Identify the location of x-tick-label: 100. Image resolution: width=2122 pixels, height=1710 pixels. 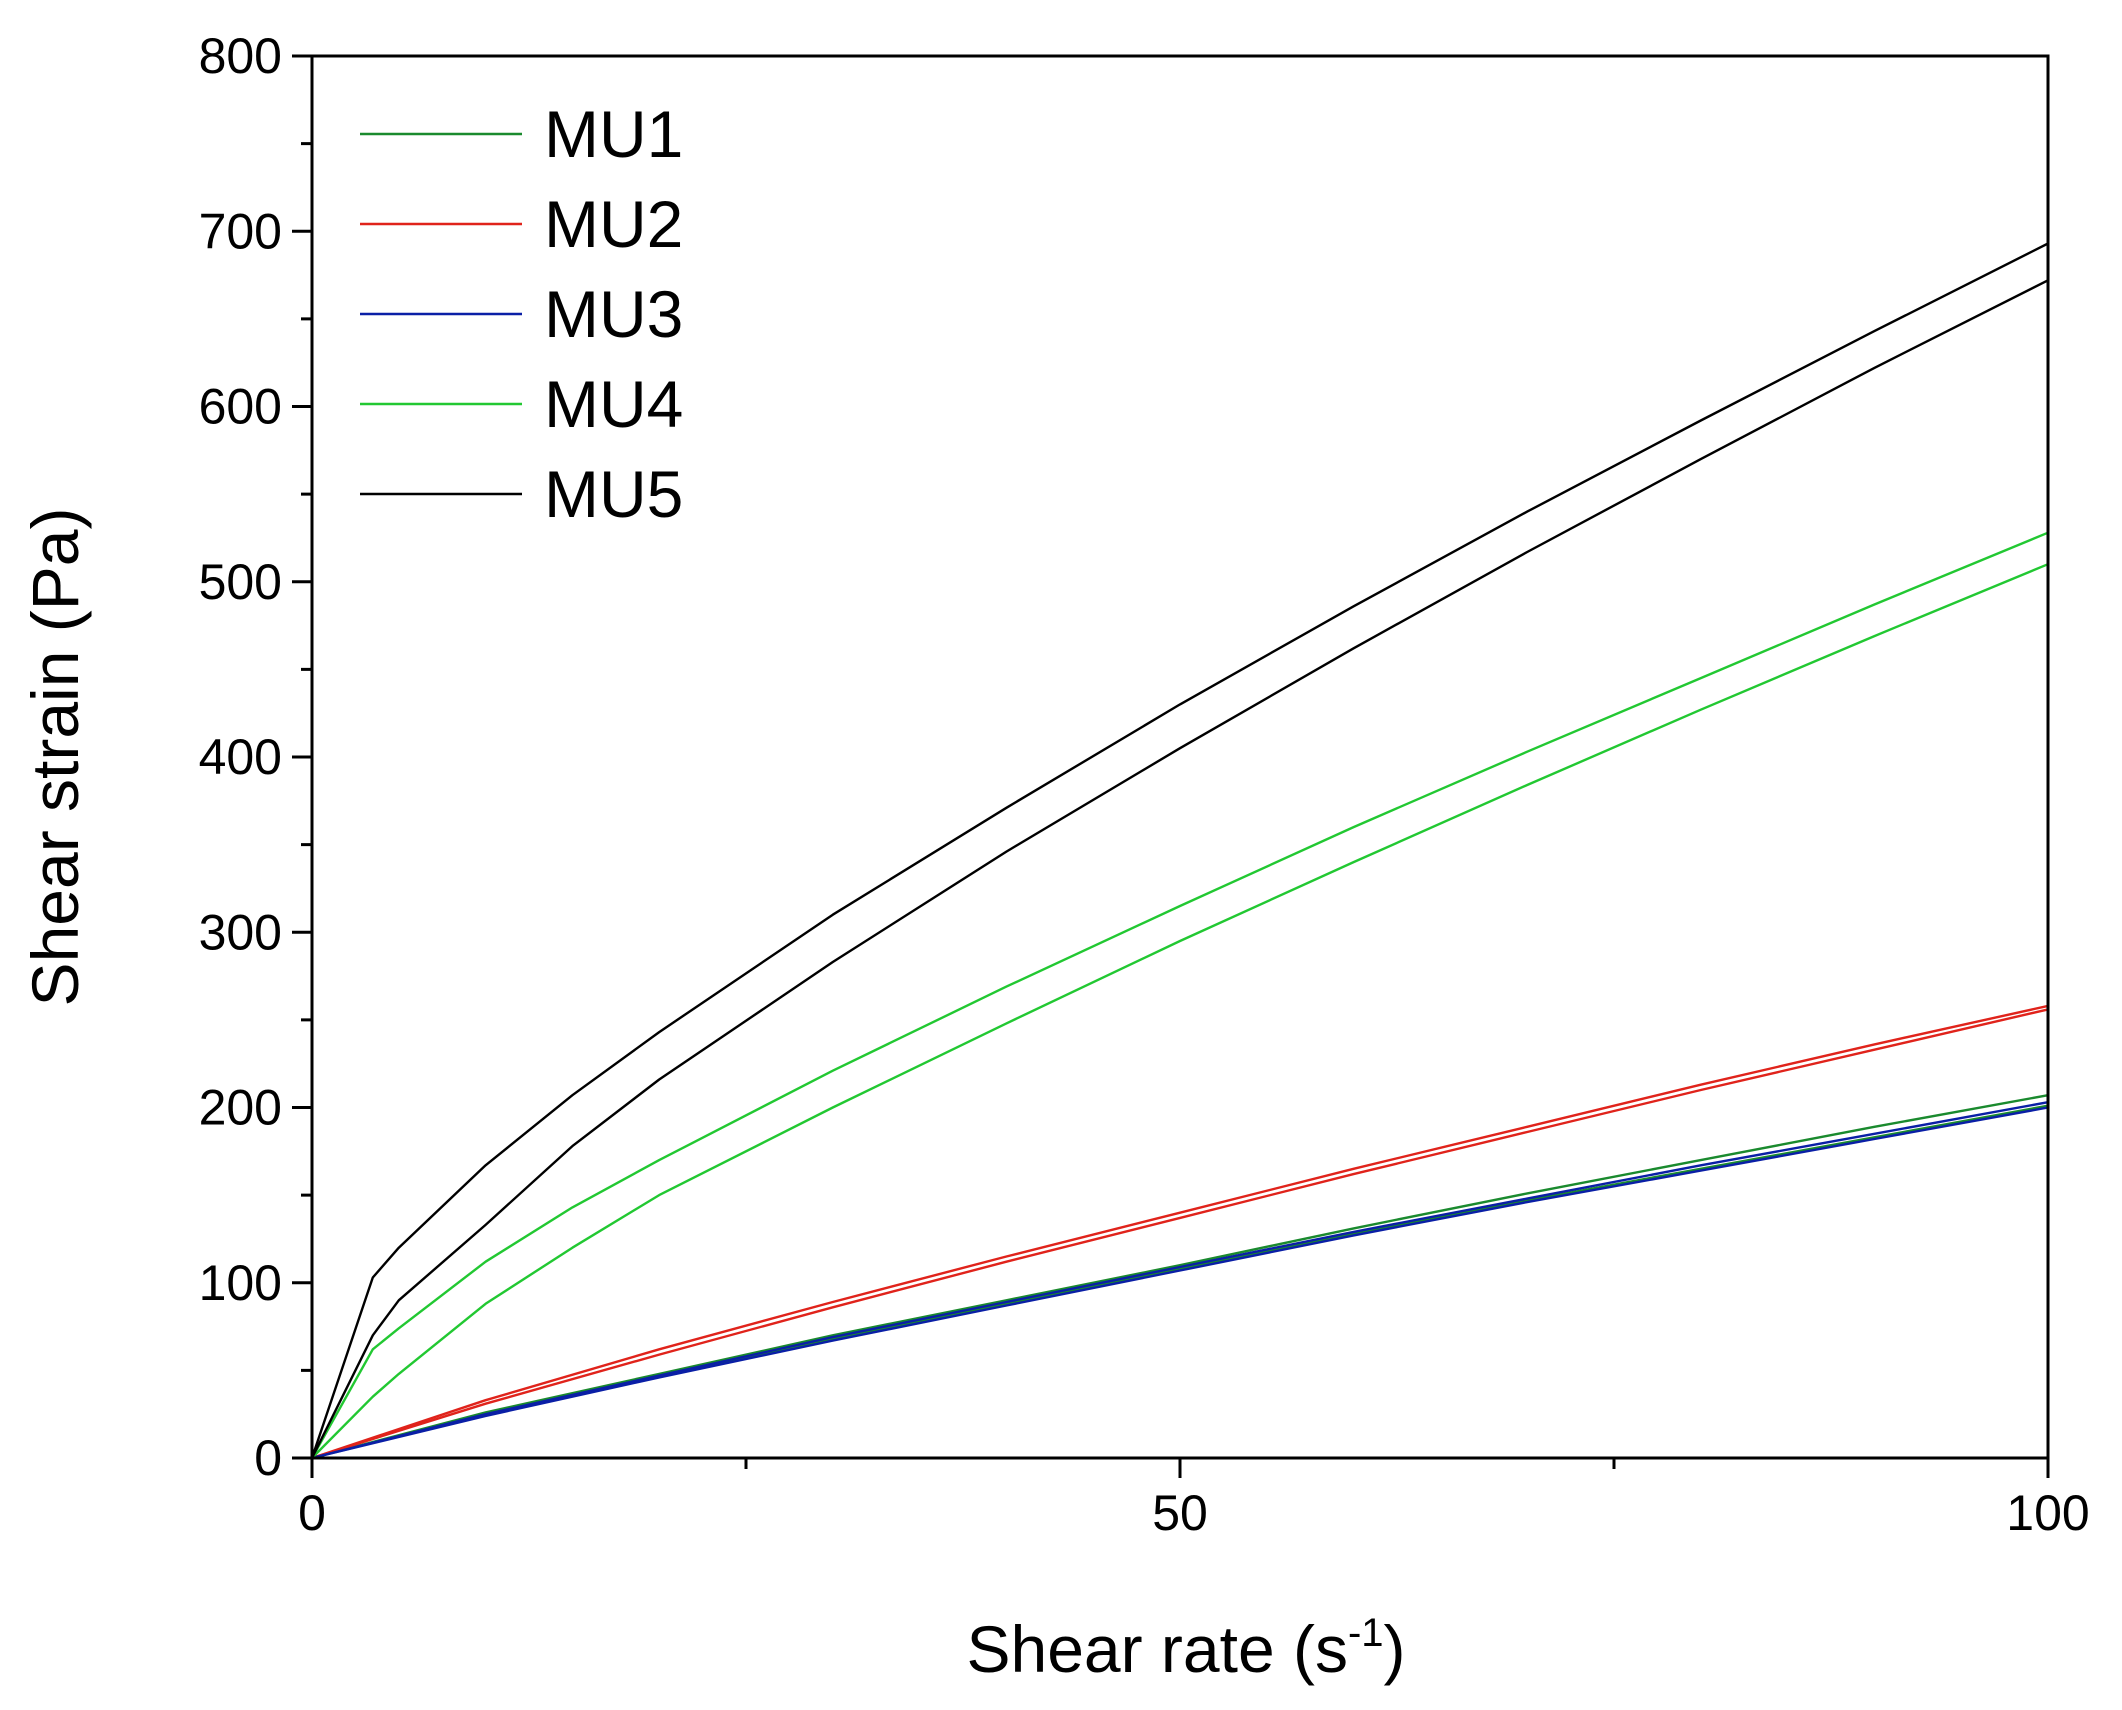
(2047, 1513).